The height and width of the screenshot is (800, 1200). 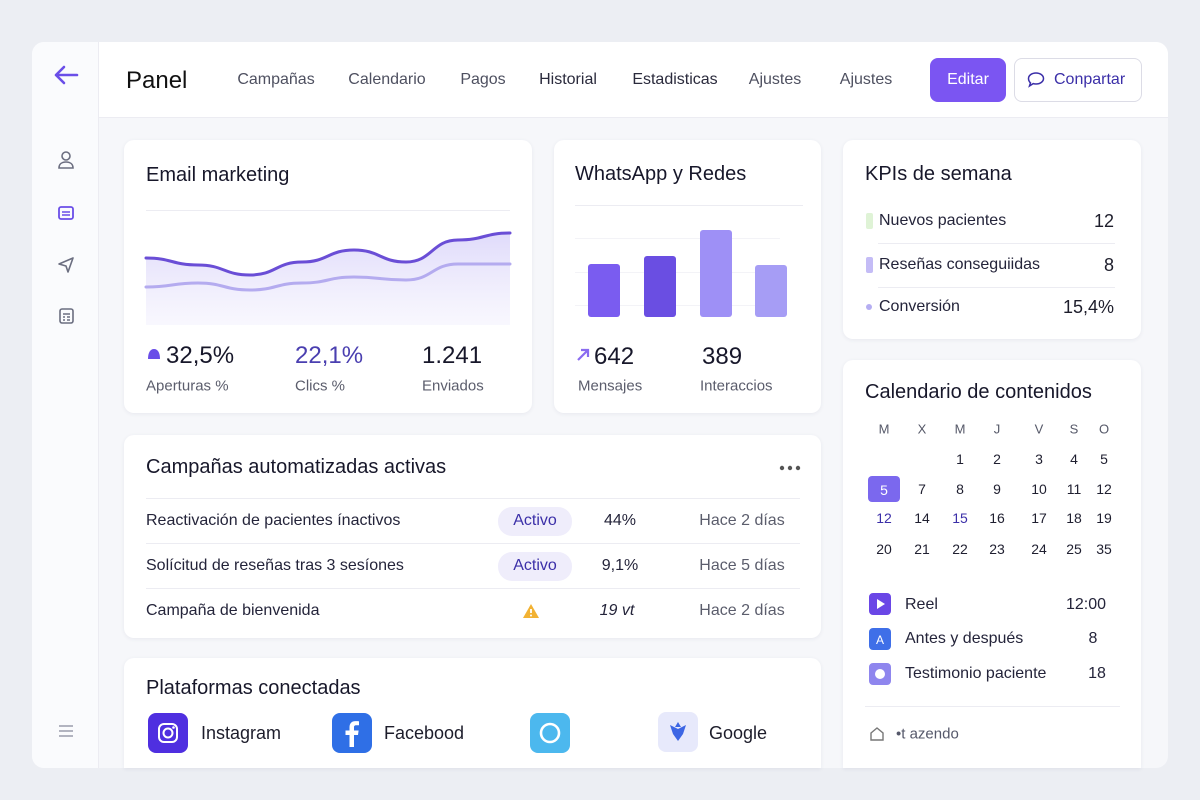 I want to click on event-value: 12:00, so click(x=1086, y=604).